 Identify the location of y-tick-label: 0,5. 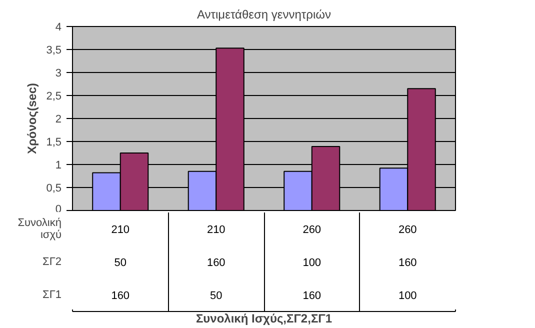
(54, 188).